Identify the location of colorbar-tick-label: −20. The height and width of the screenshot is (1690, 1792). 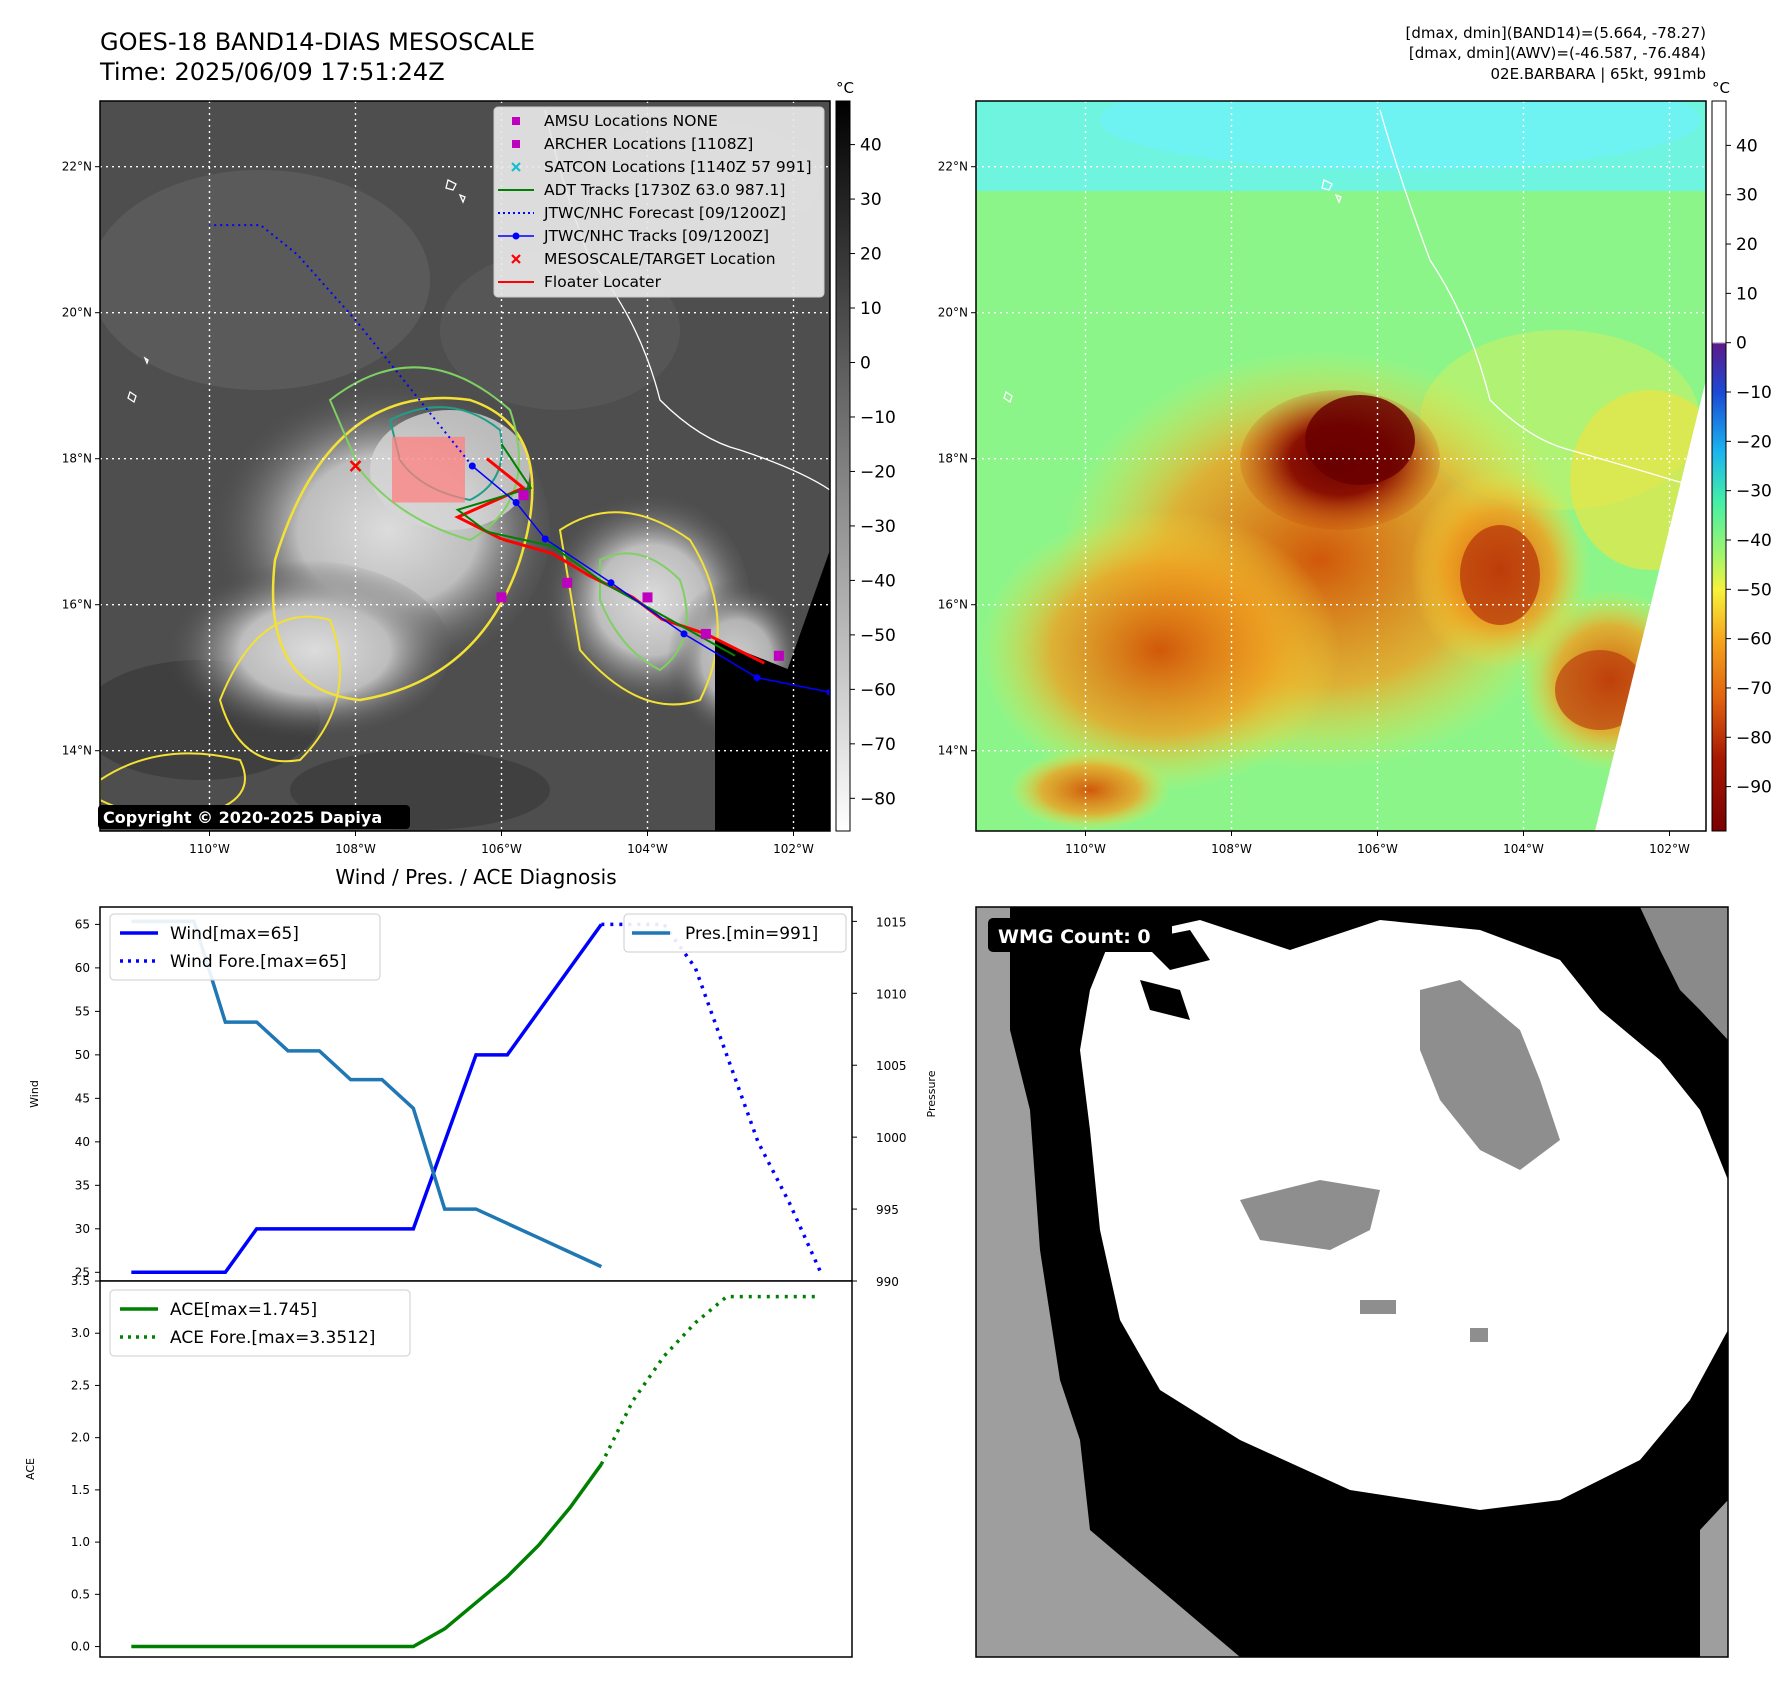
(1754, 442).